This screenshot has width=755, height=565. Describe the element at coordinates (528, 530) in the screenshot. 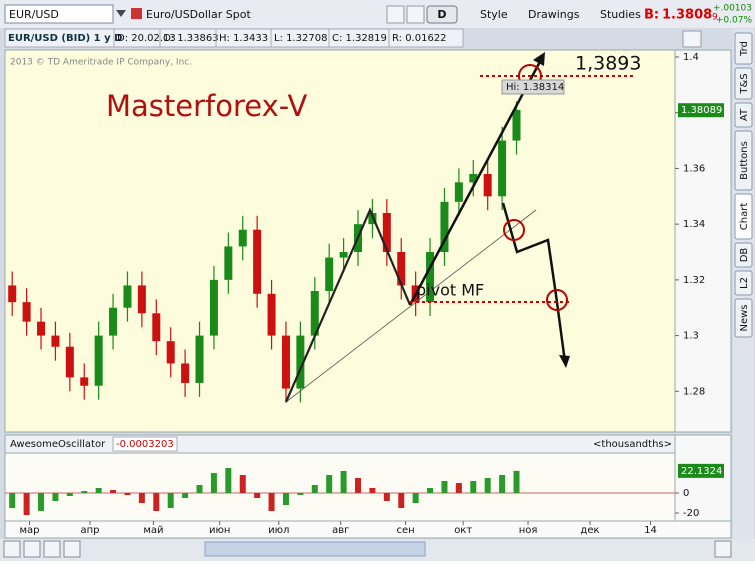

I see `x-tick-label: ноя` at that location.